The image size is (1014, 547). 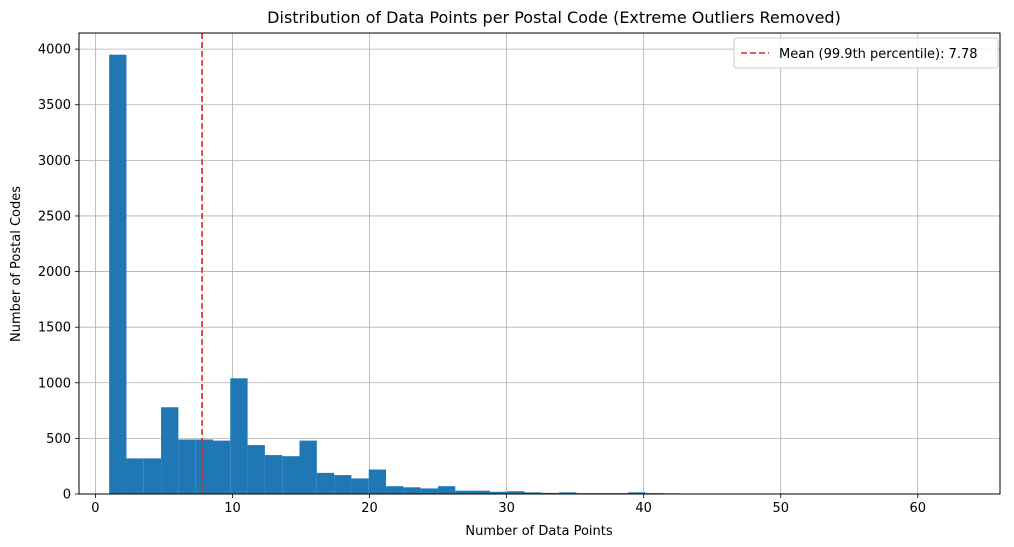 I want to click on y-tick-label: 4000, so click(x=54, y=50).